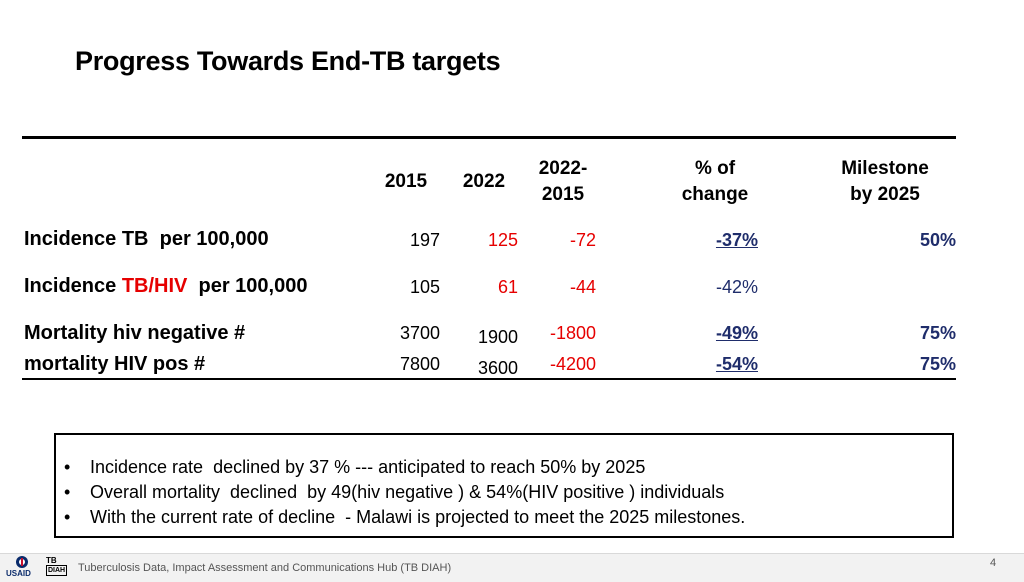 The height and width of the screenshot is (582, 1024). Describe the element at coordinates (736, 364) in the screenshot. I see `cell-pct: -54%` at that location.